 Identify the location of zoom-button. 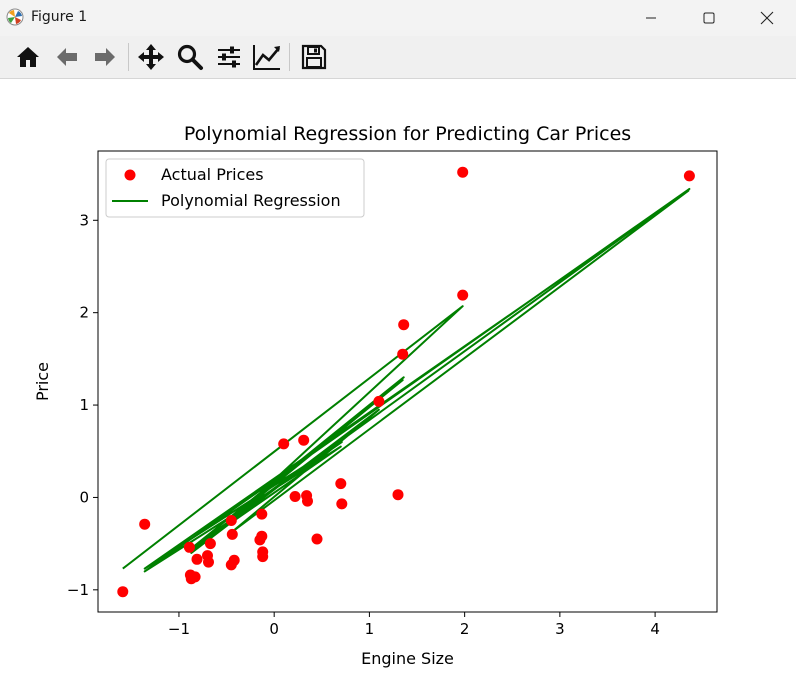
(190, 57).